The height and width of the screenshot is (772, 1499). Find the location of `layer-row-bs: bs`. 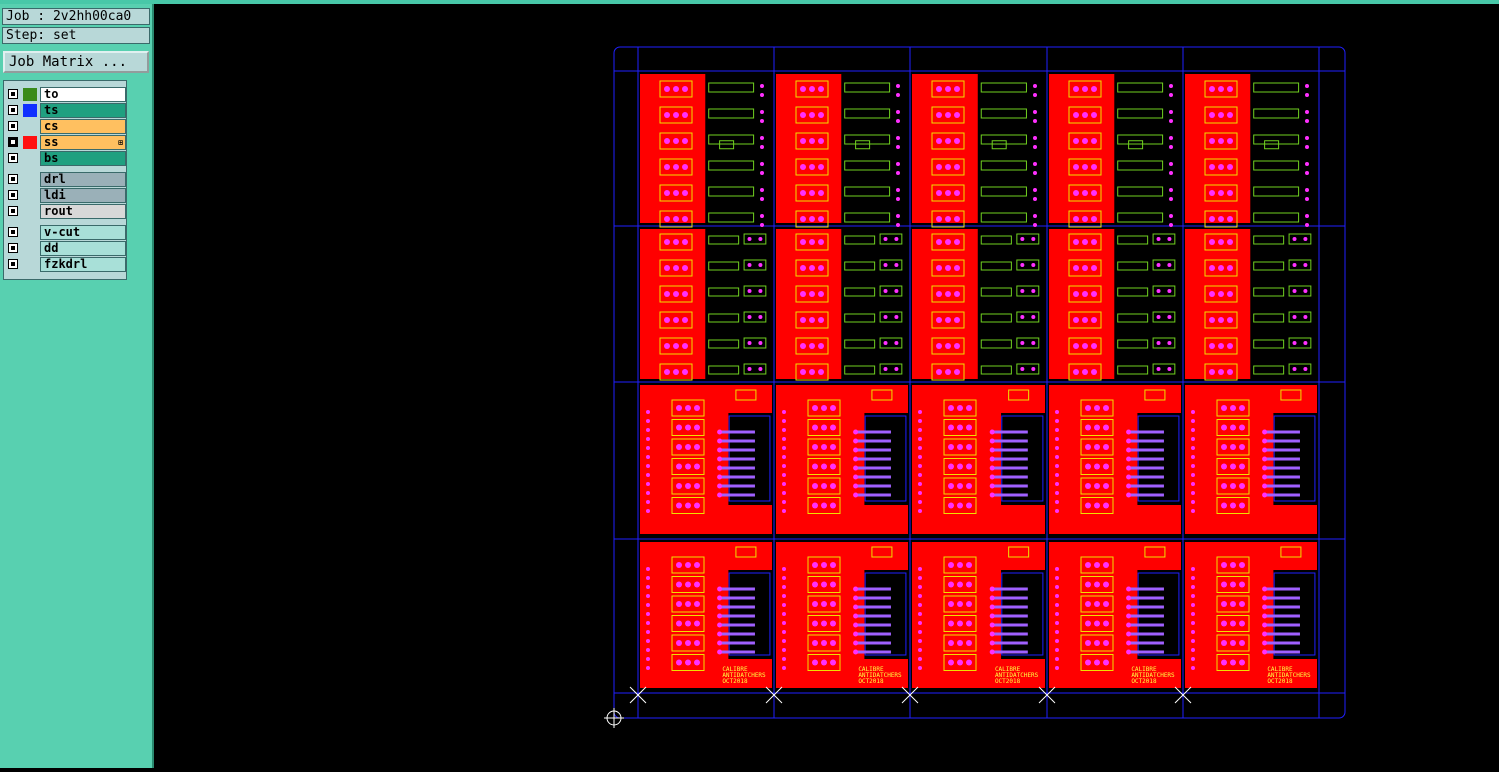

layer-row-bs: bs is located at coordinates (66, 158).